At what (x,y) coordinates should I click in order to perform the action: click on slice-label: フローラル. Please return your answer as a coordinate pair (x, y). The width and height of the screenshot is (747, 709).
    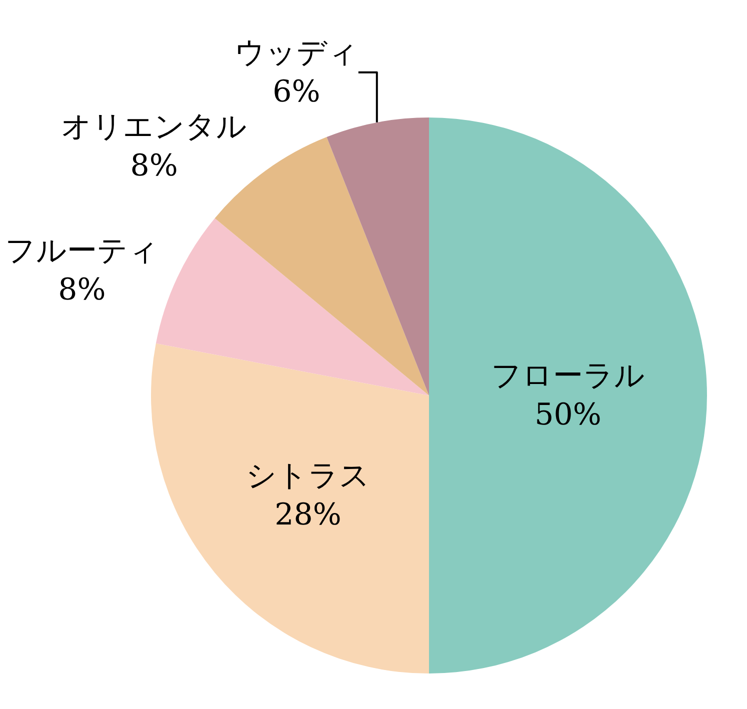
    Looking at the image, I should click on (568, 376).